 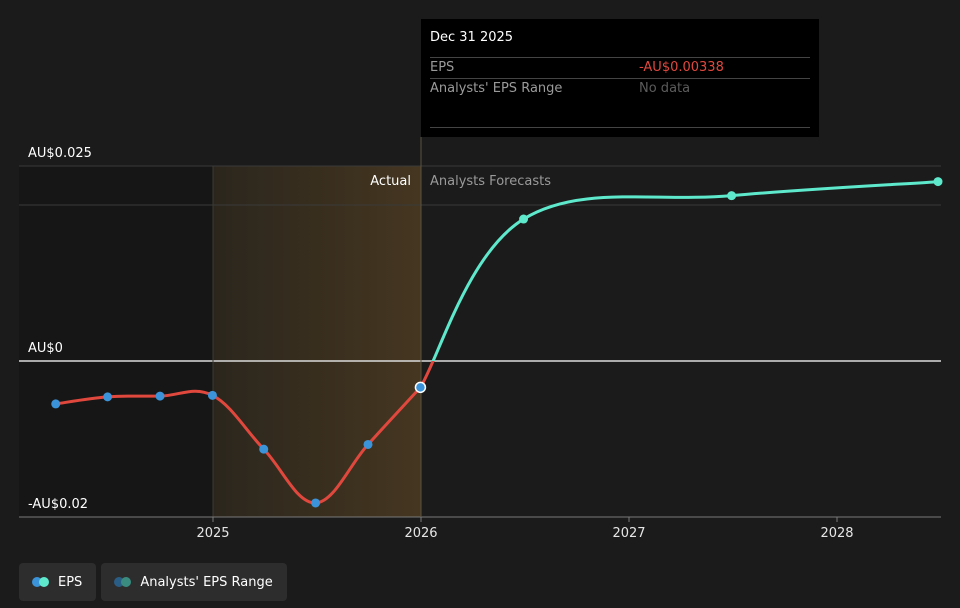 What do you see at coordinates (238, 445) in the screenshot?
I see `eps-actual-line` at bounding box center [238, 445].